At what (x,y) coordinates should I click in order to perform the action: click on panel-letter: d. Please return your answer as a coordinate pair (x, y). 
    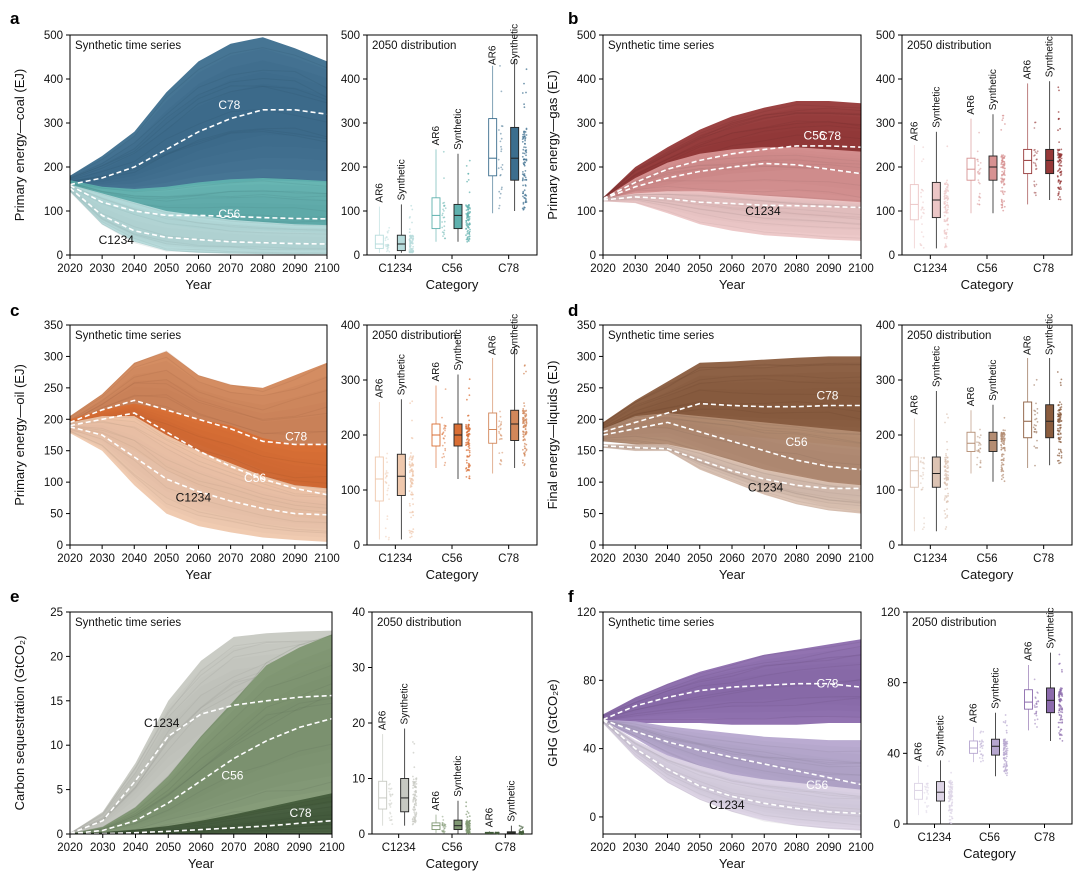
    Looking at the image, I should click on (573, 310).